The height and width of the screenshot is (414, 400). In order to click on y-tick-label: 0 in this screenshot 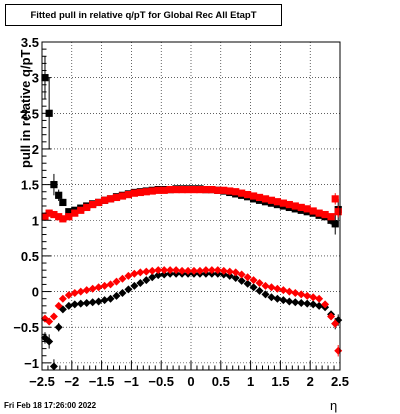, I will do `click(35, 292)`.